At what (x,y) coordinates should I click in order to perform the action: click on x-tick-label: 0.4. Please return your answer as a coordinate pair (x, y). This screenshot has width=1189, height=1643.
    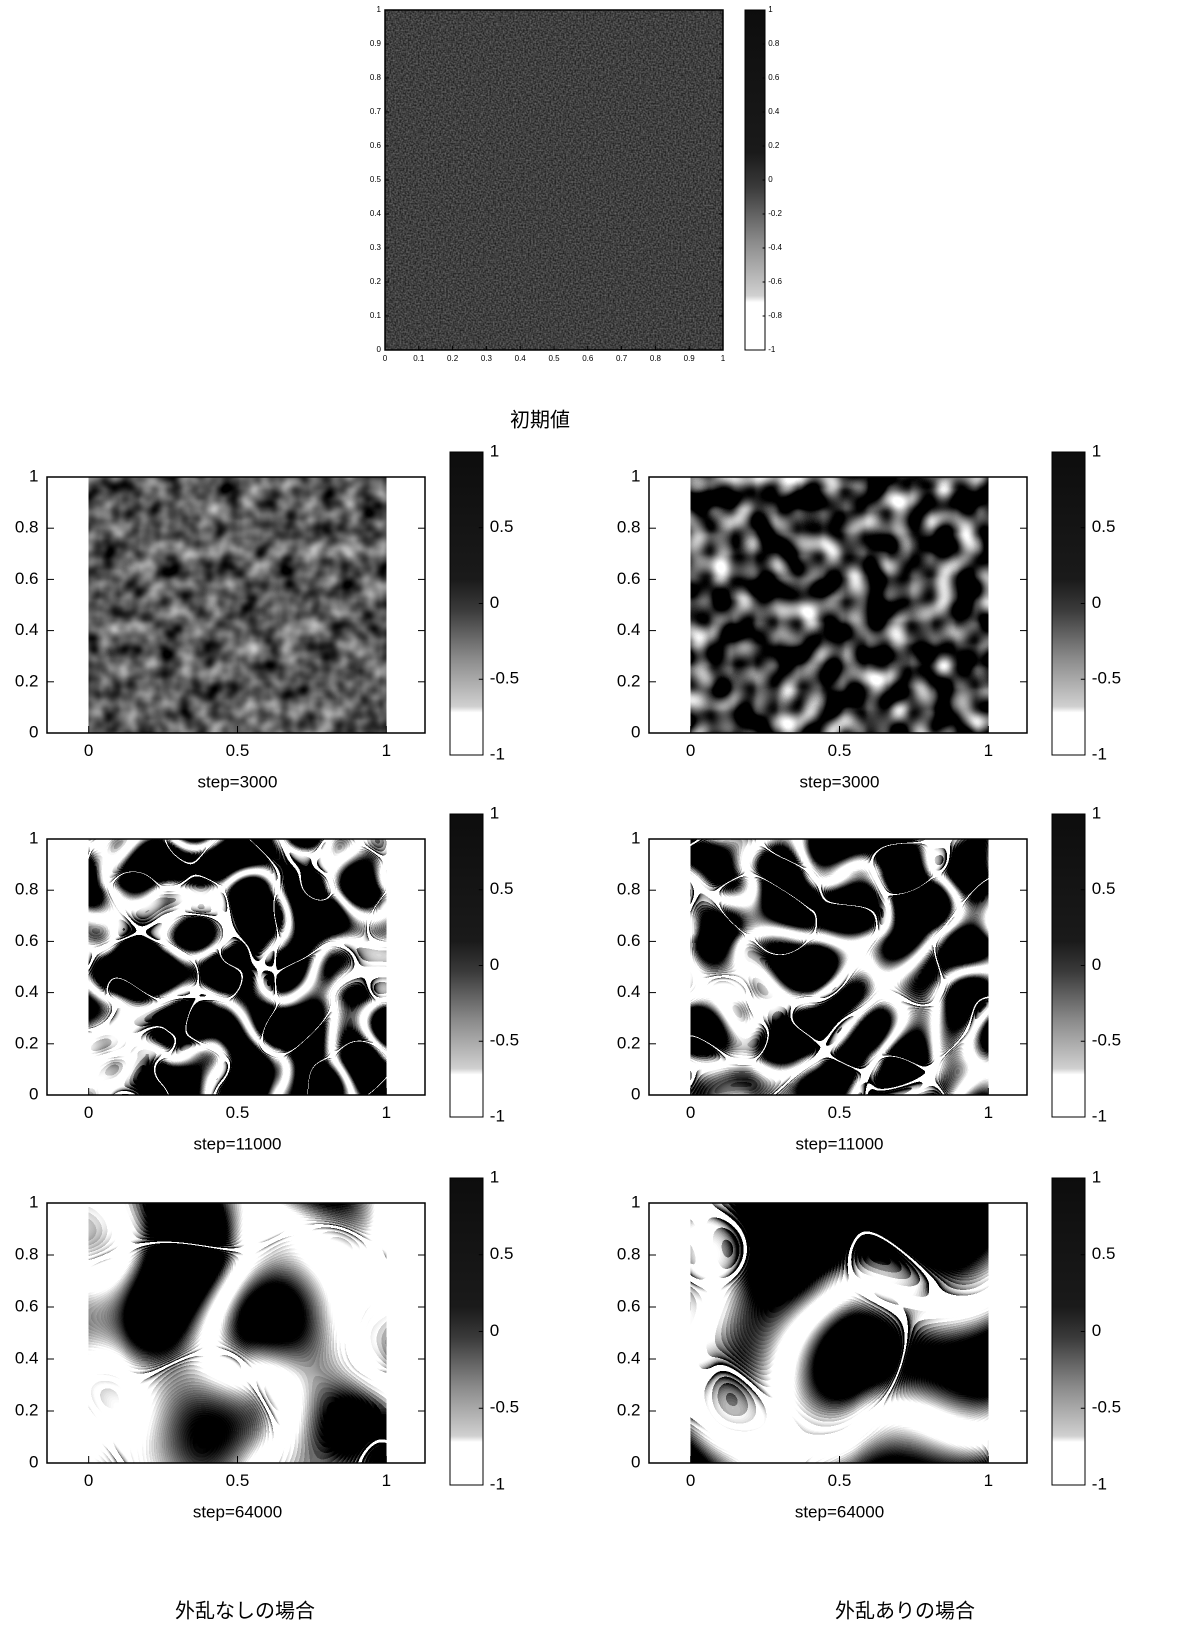
    Looking at the image, I should click on (521, 358).